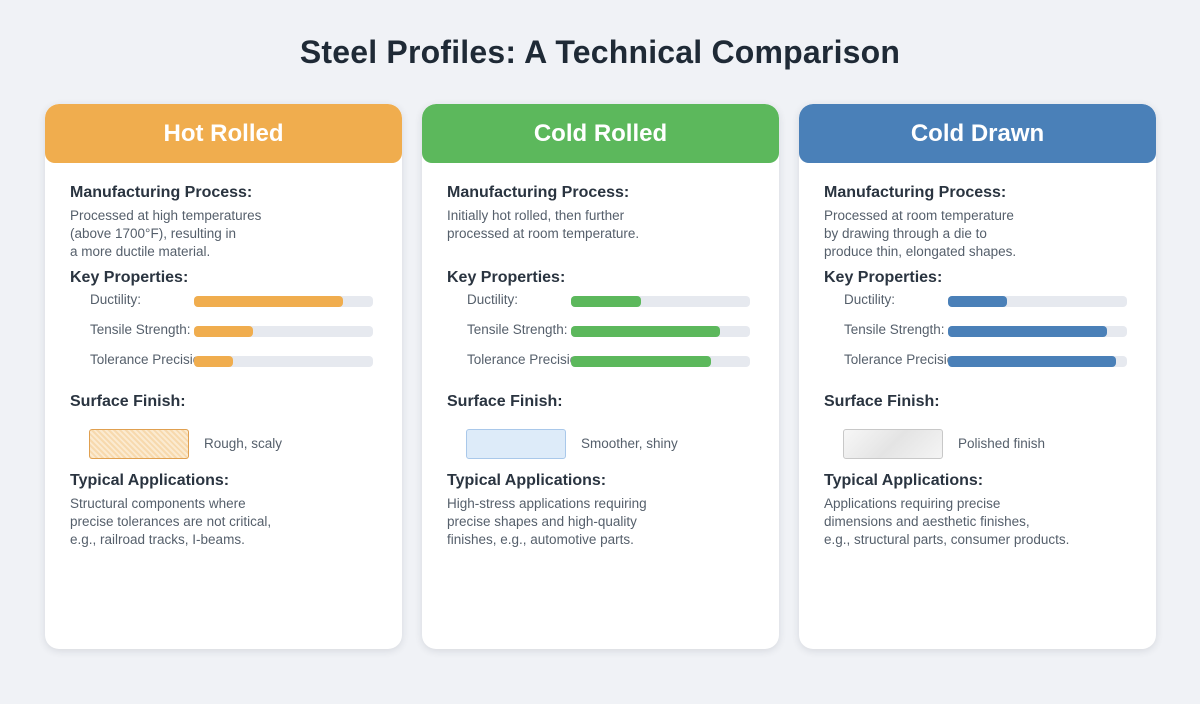  I want to click on finish-label: Rough, scaly, so click(243, 443).